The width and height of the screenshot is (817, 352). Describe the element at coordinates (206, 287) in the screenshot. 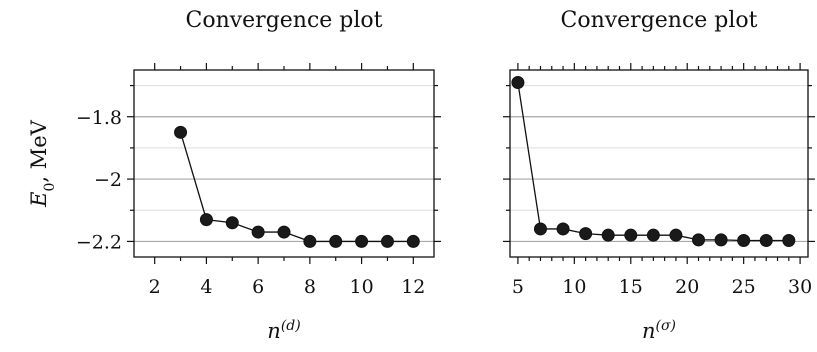

I see `x-tick-label: 4` at that location.